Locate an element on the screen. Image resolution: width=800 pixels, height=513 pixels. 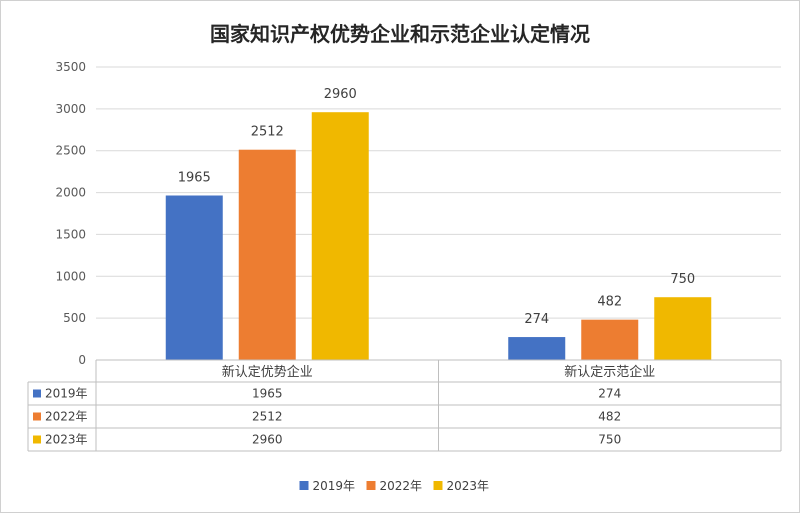
y-tick-label: 1000 is located at coordinates (70, 276).